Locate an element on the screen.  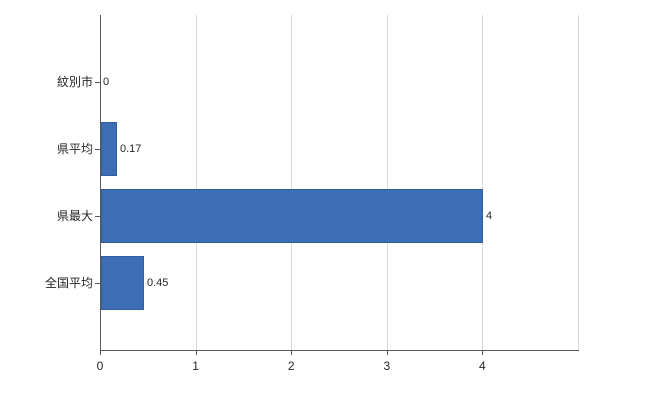
bar-value-label: 0.45 is located at coordinates (158, 283).